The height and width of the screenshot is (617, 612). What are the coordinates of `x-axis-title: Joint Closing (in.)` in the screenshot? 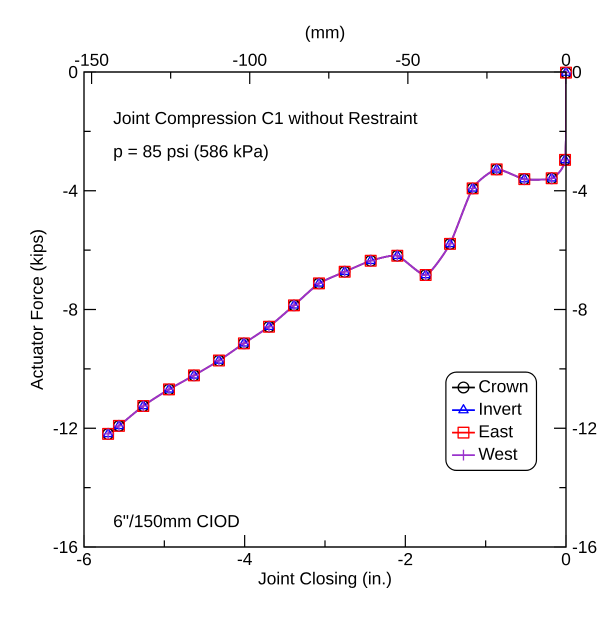 It's located at (324, 580).